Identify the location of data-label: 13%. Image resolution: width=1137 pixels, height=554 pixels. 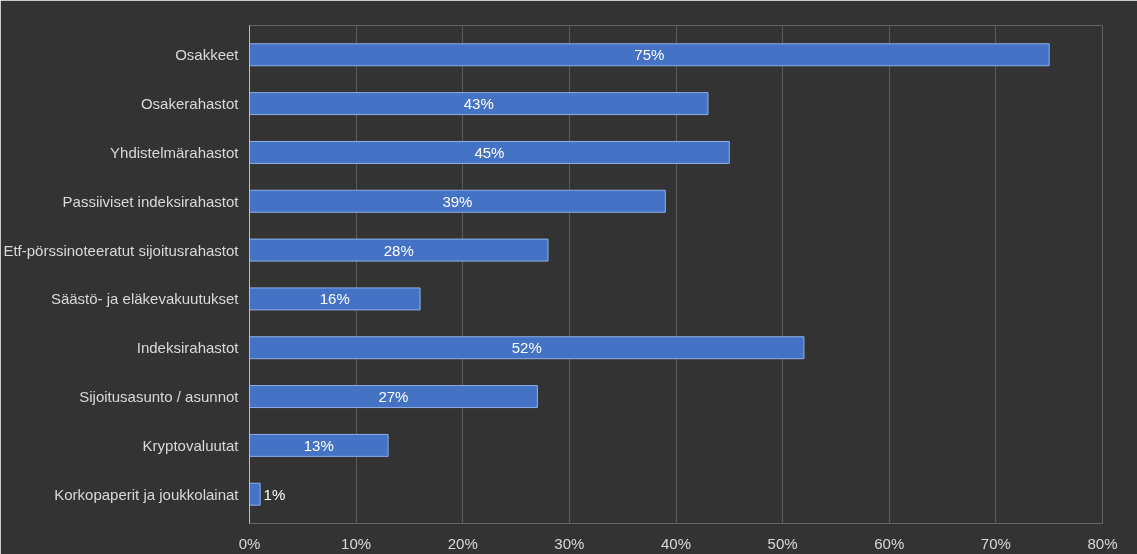
(318, 445).